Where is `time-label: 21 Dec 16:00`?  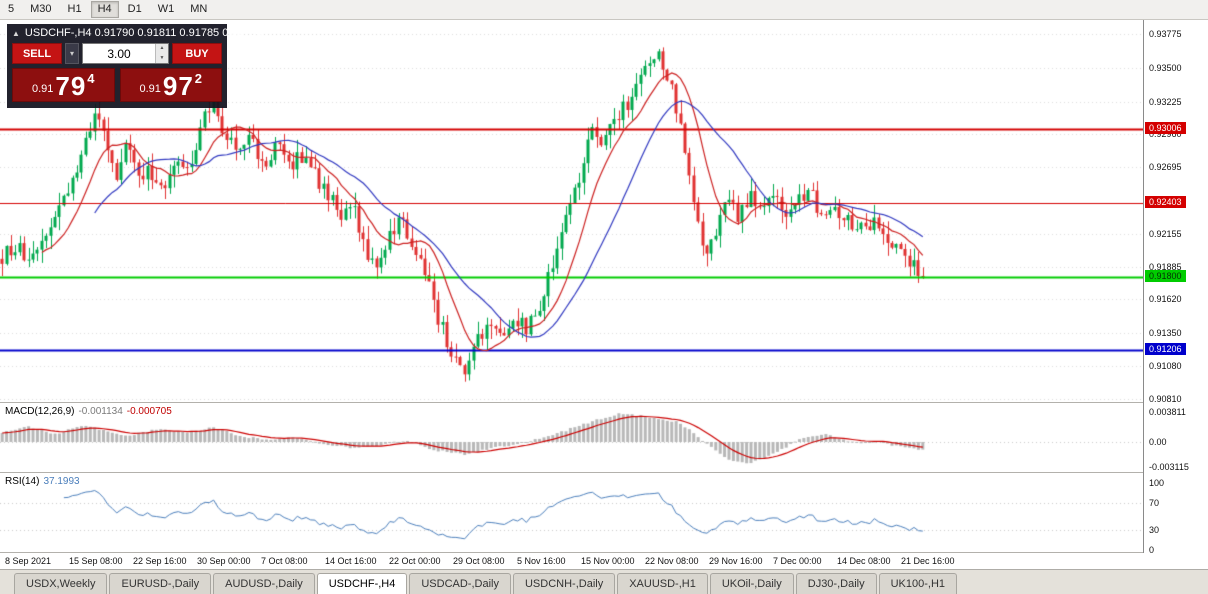
time-label: 21 Dec 16:00 is located at coordinates (928, 561).